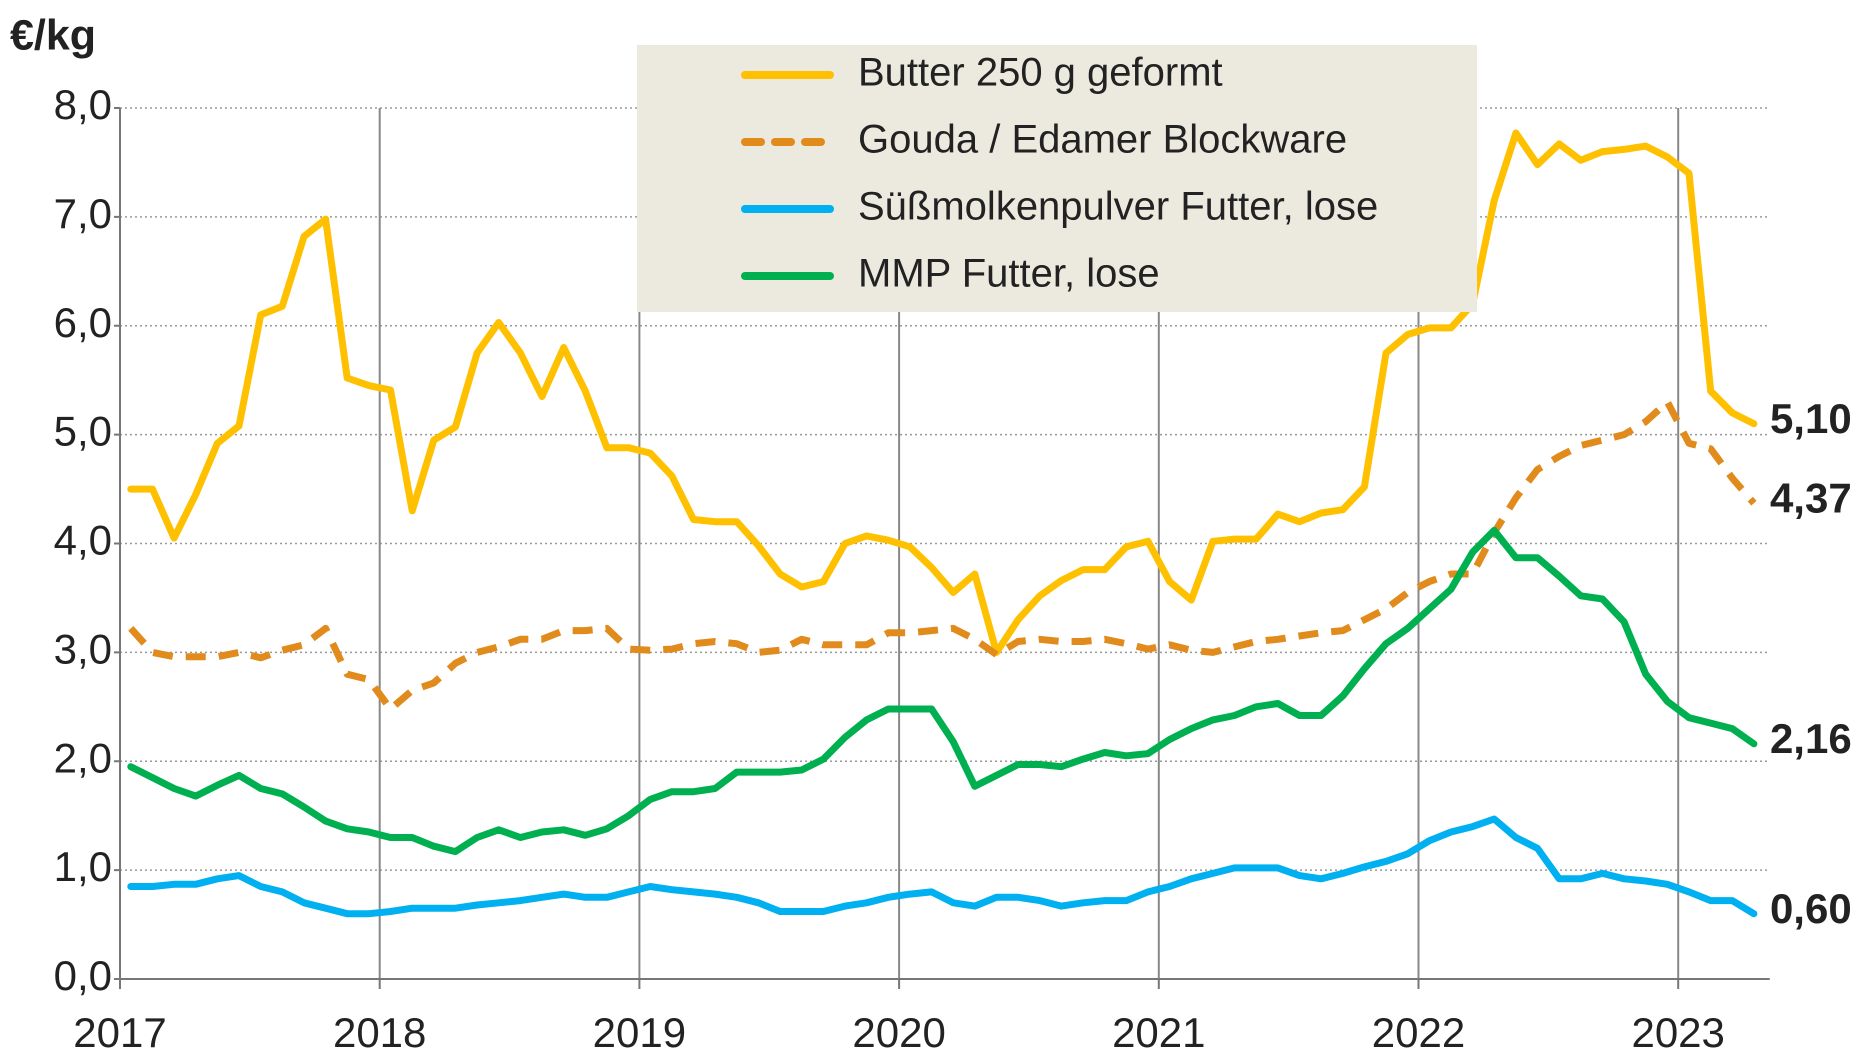  I want to click on y-tick-label: 3,0, so click(83, 648).